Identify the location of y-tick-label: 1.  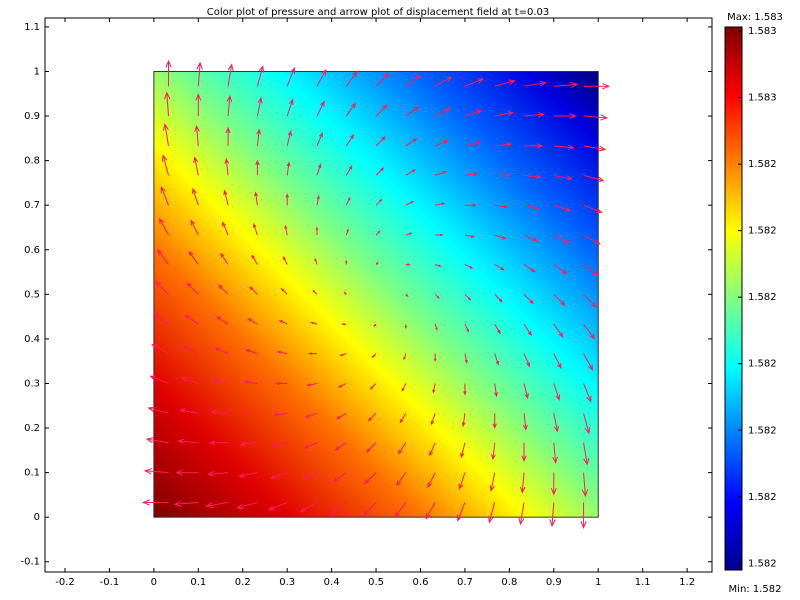
(37, 71).